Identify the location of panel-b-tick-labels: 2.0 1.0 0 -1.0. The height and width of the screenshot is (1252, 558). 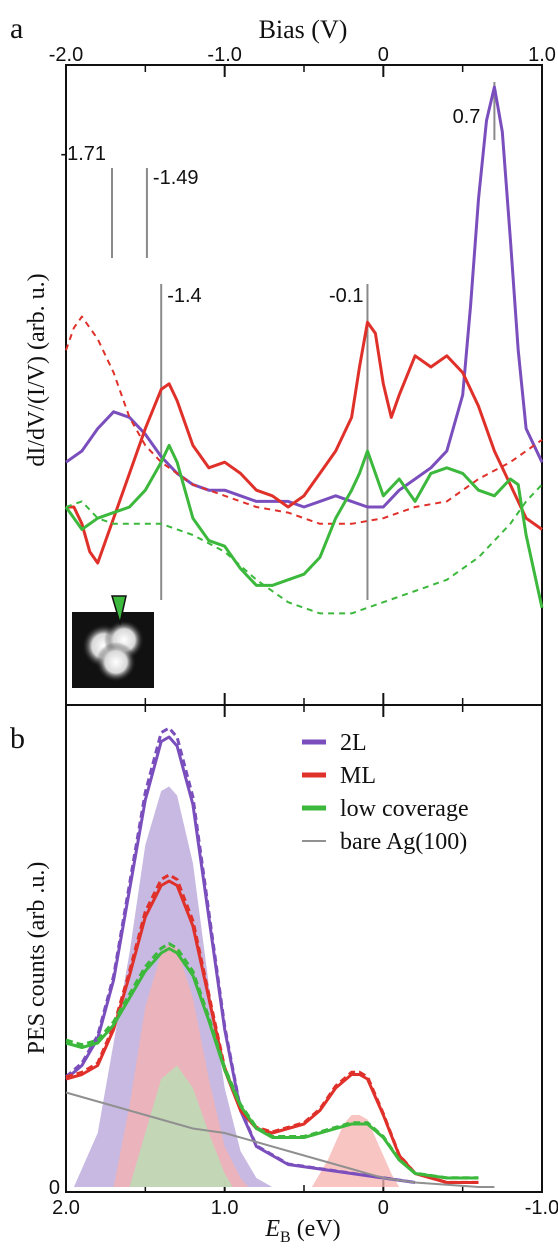
(305, 1208).